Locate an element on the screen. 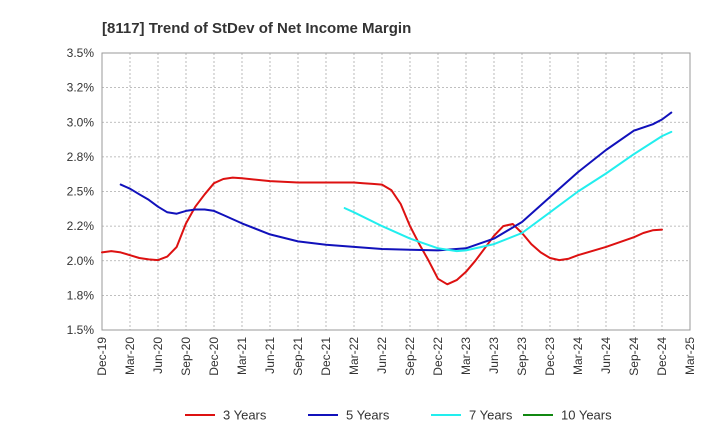 Image resolution: width=720 pixels, height=440 pixels. y-tick-label: 1.5% is located at coordinates (81, 330).